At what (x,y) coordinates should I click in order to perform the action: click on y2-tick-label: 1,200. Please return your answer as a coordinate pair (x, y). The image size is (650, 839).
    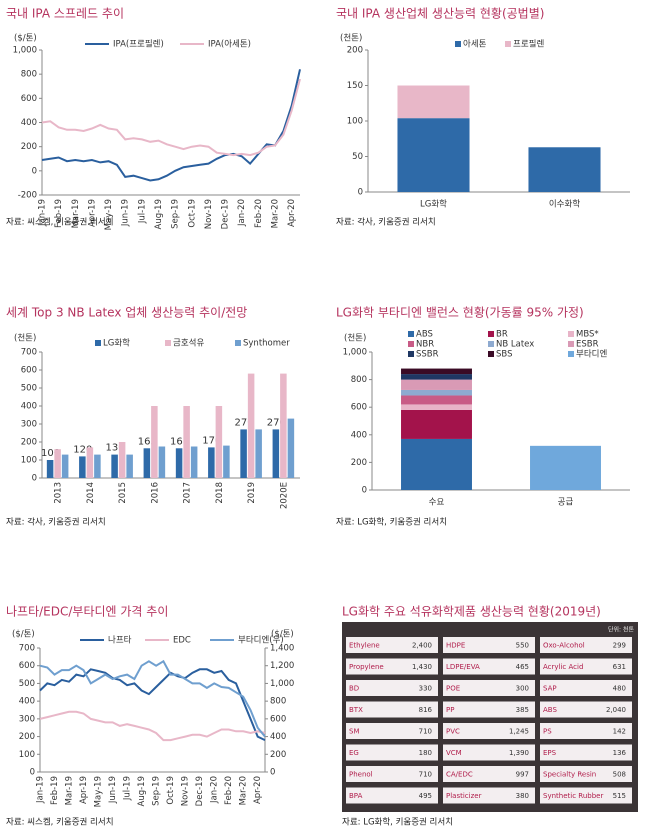
    Looking at the image, I should click on (282, 666).